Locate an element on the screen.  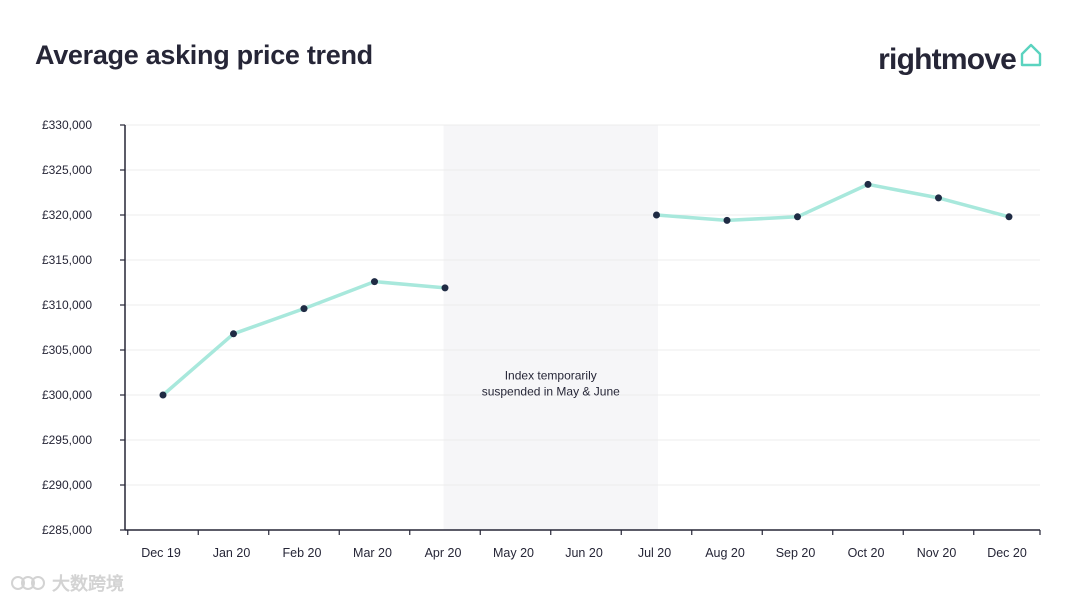
y-tick-label: £285,000 is located at coordinates (67, 530).